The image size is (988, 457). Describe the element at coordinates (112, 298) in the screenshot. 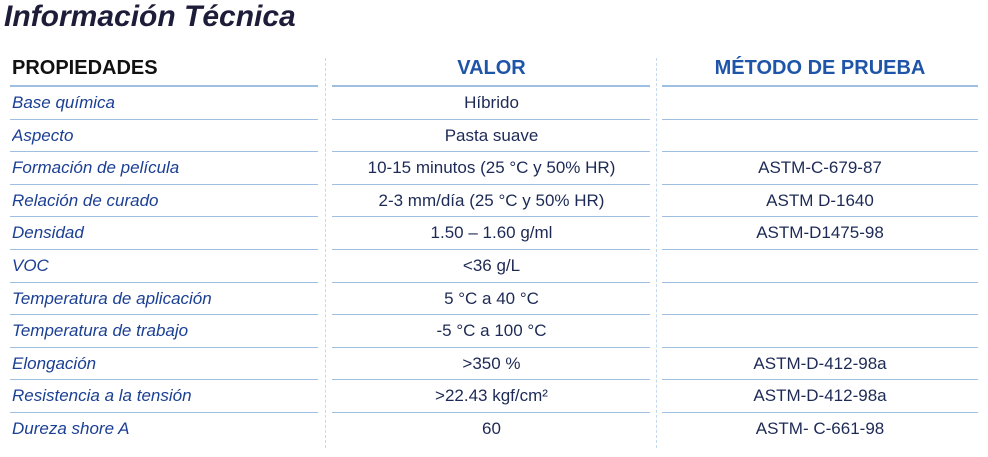

I see `table-cell: Temperatura de aplicación` at that location.